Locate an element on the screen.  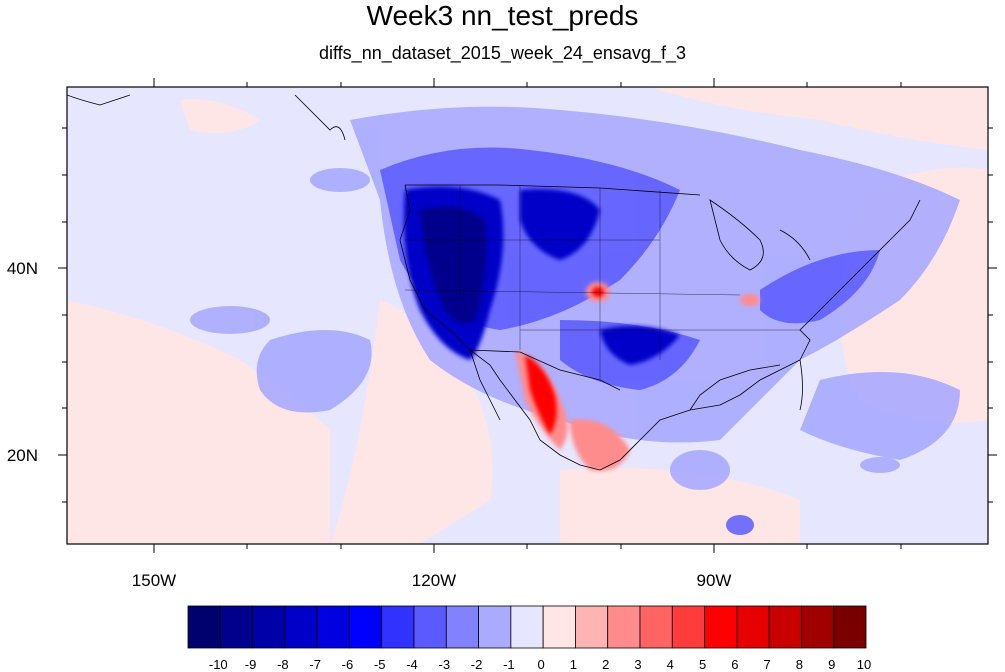
x-tick-label: 150W is located at coordinates (154, 580).